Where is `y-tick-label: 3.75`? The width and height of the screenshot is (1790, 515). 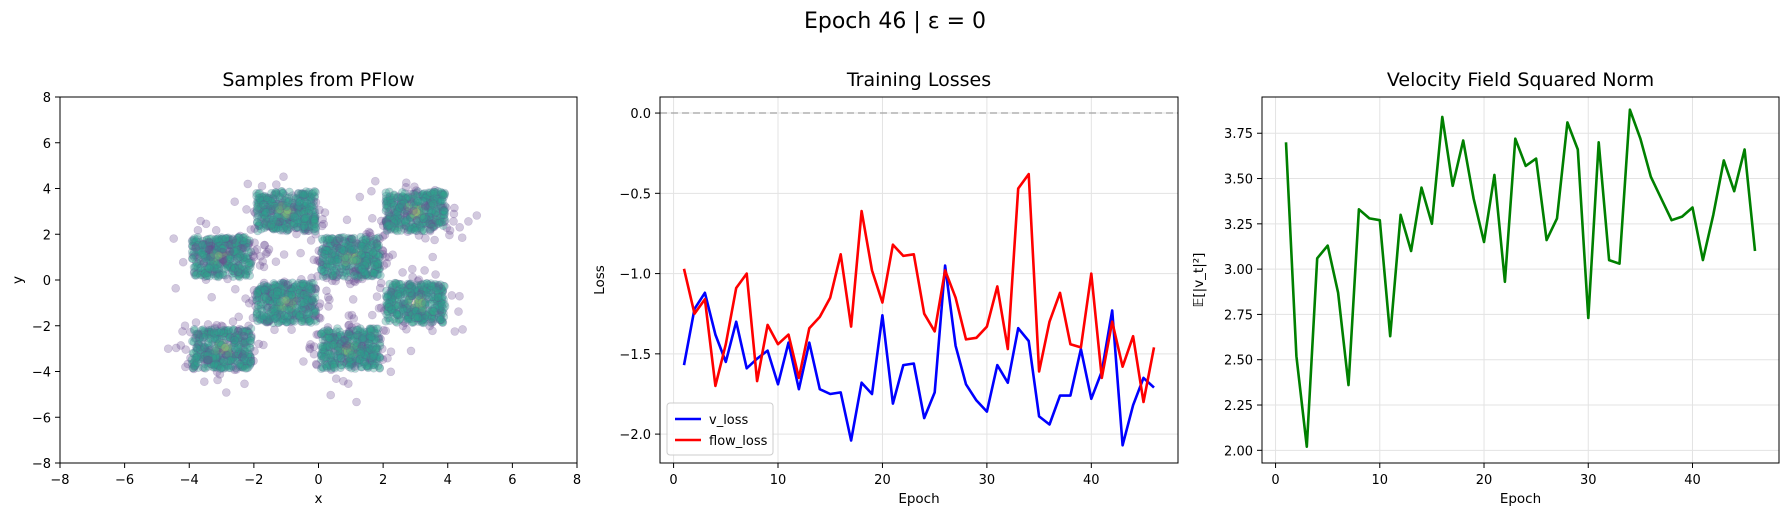 y-tick-label: 3.75 is located at coordinates (1238, 134).